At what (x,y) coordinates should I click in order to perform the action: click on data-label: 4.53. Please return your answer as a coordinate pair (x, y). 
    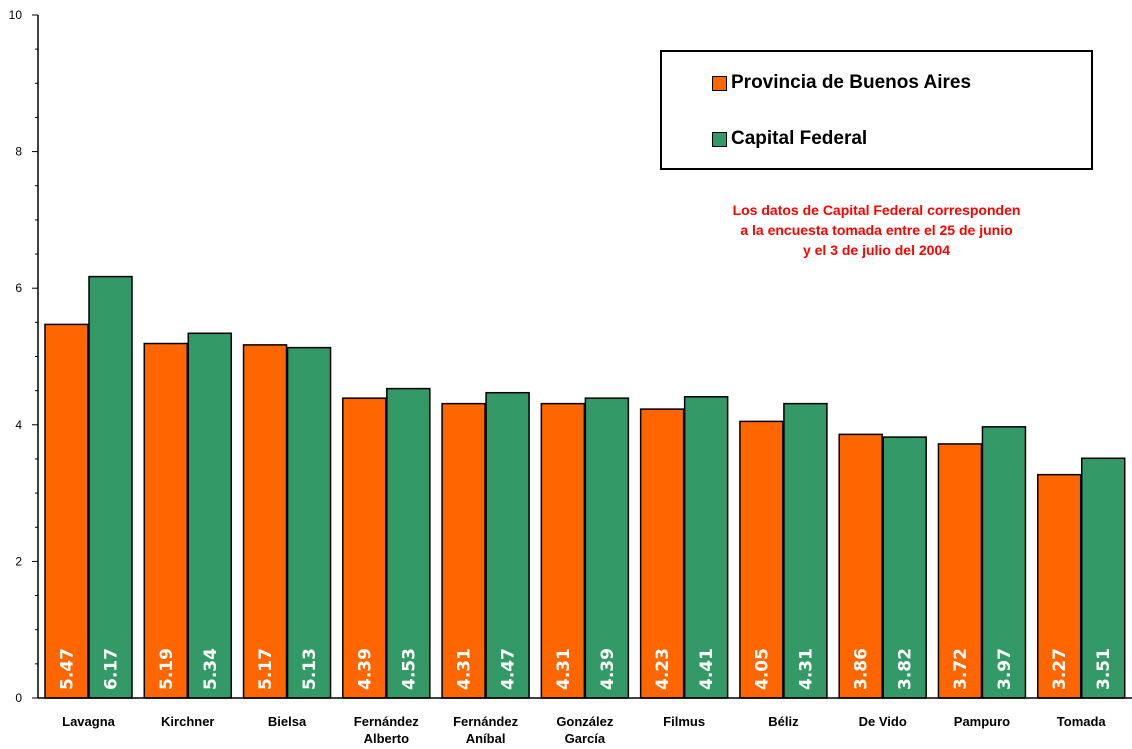
    Looking at the image, I should click on (409, 669).